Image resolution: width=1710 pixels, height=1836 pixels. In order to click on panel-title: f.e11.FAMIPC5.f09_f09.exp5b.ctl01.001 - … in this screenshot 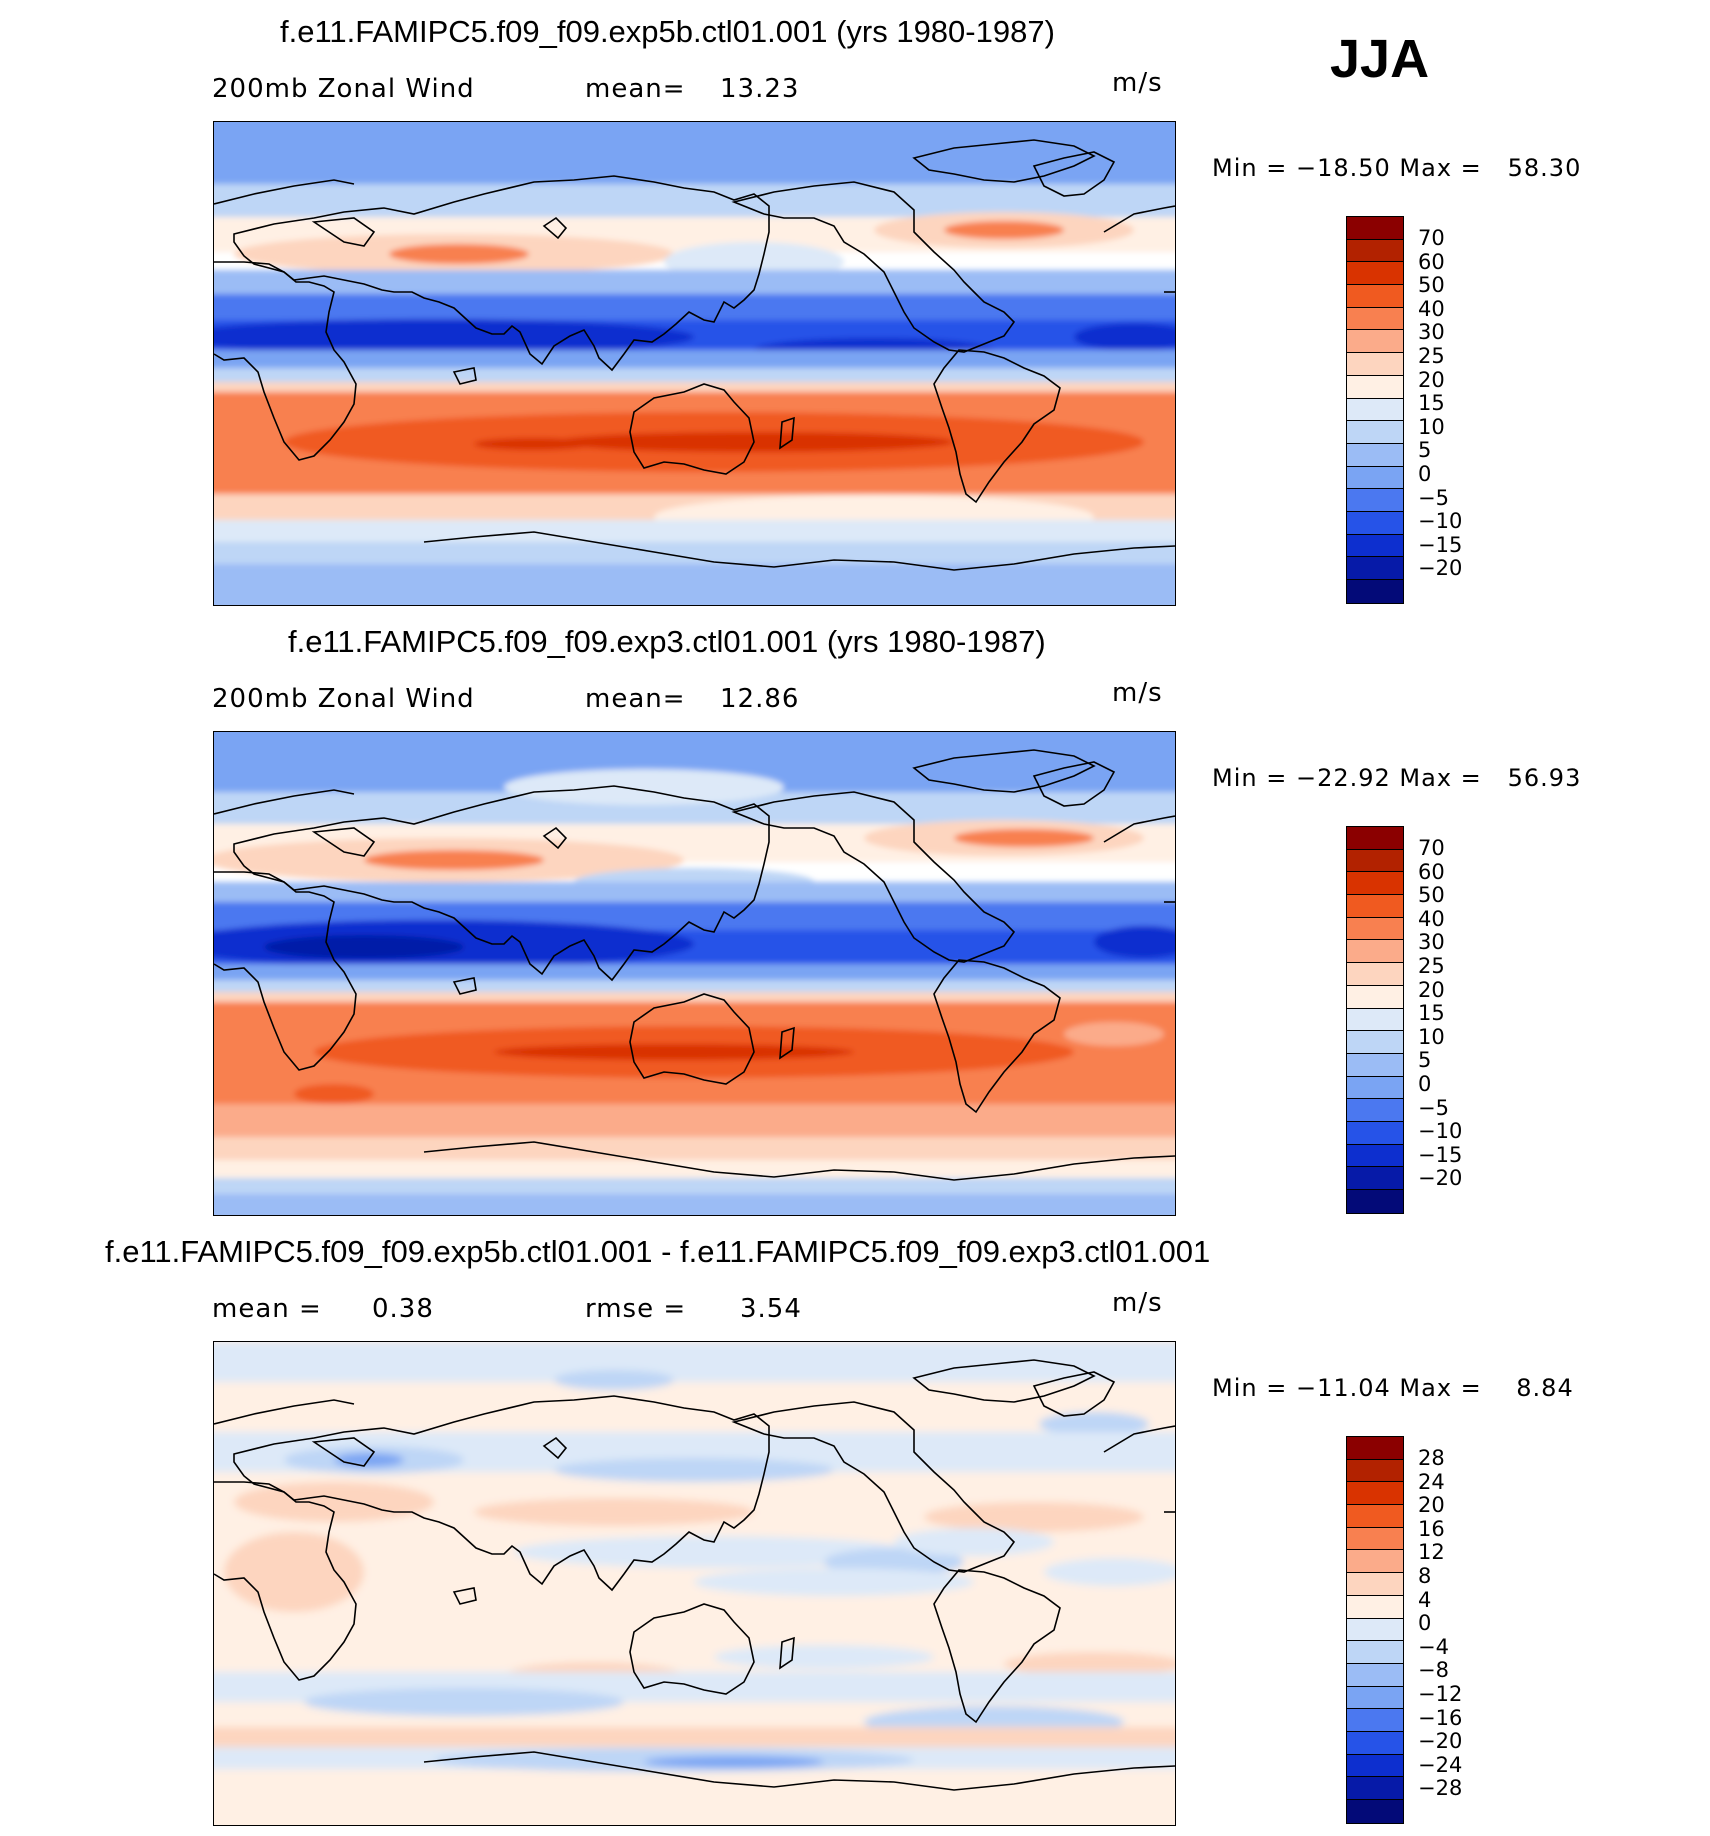, I will do `click(658, 1251)`.